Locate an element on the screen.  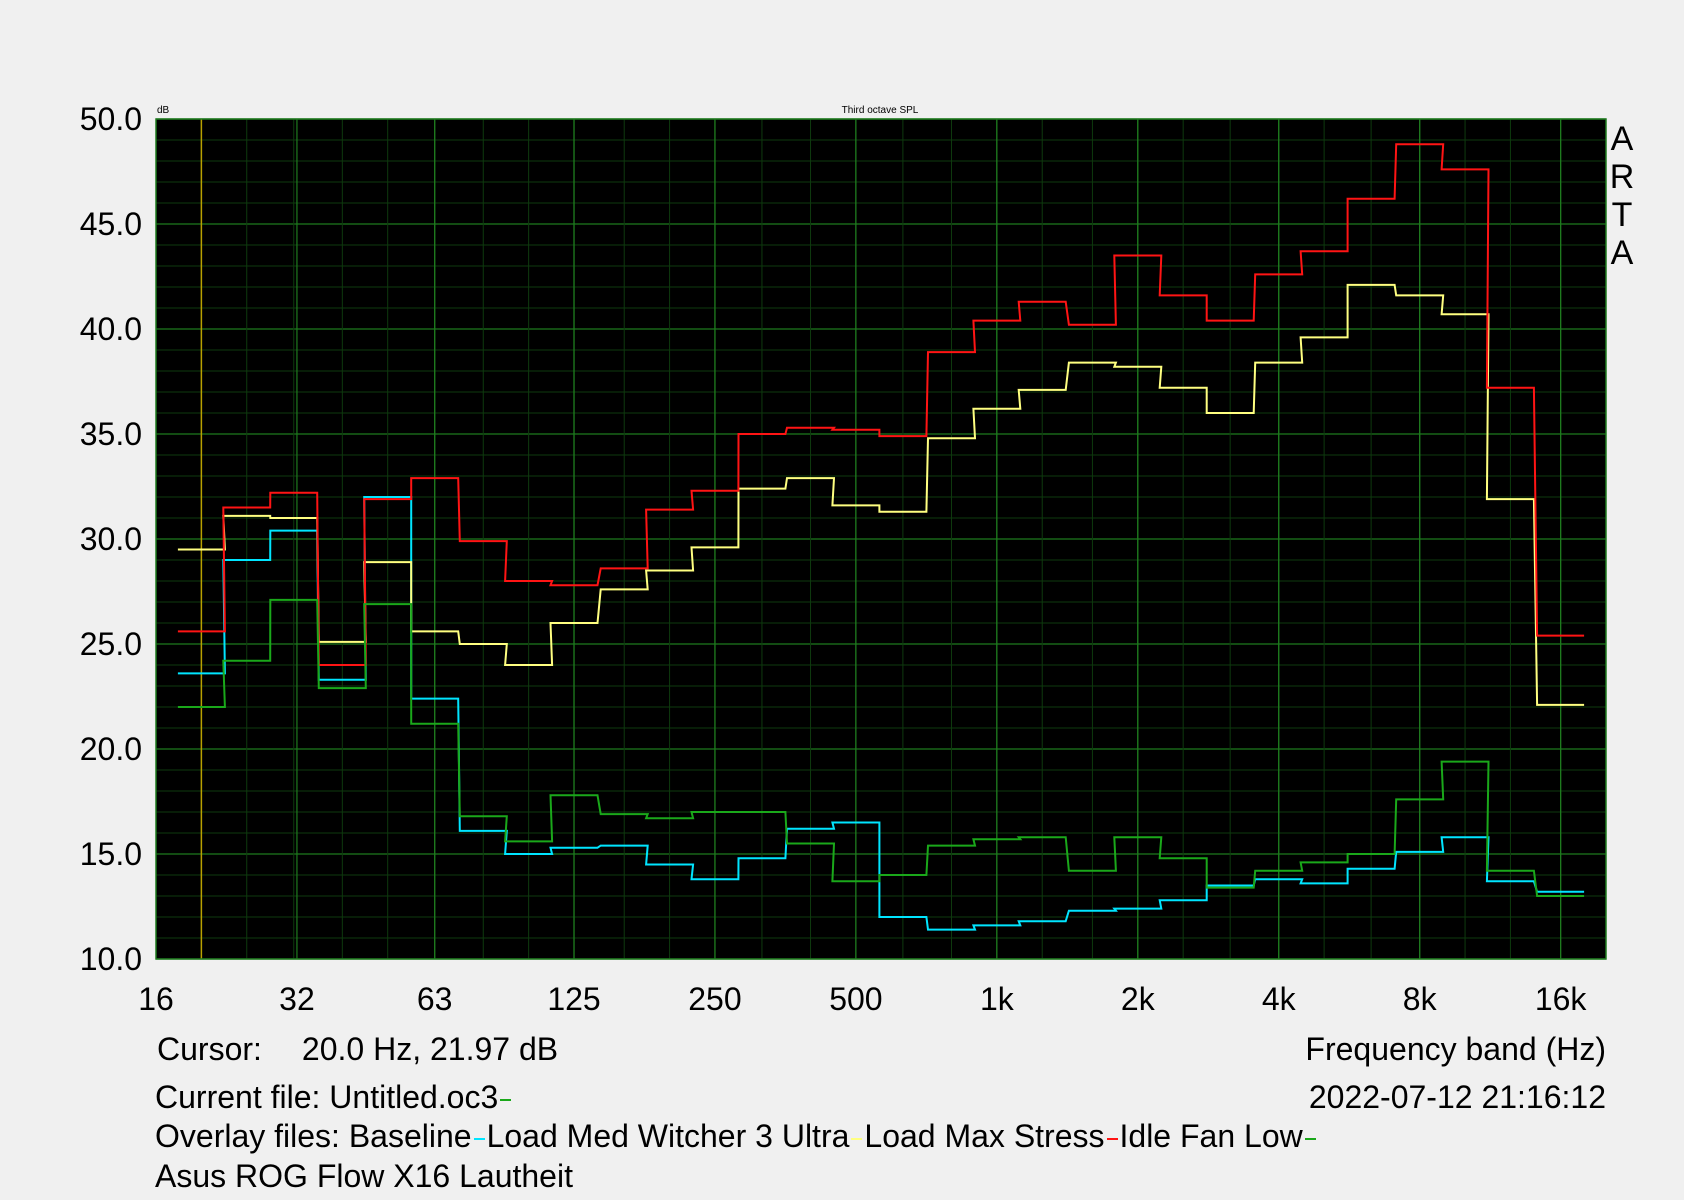
current-file-marker is located at coordinates (506, 1099).